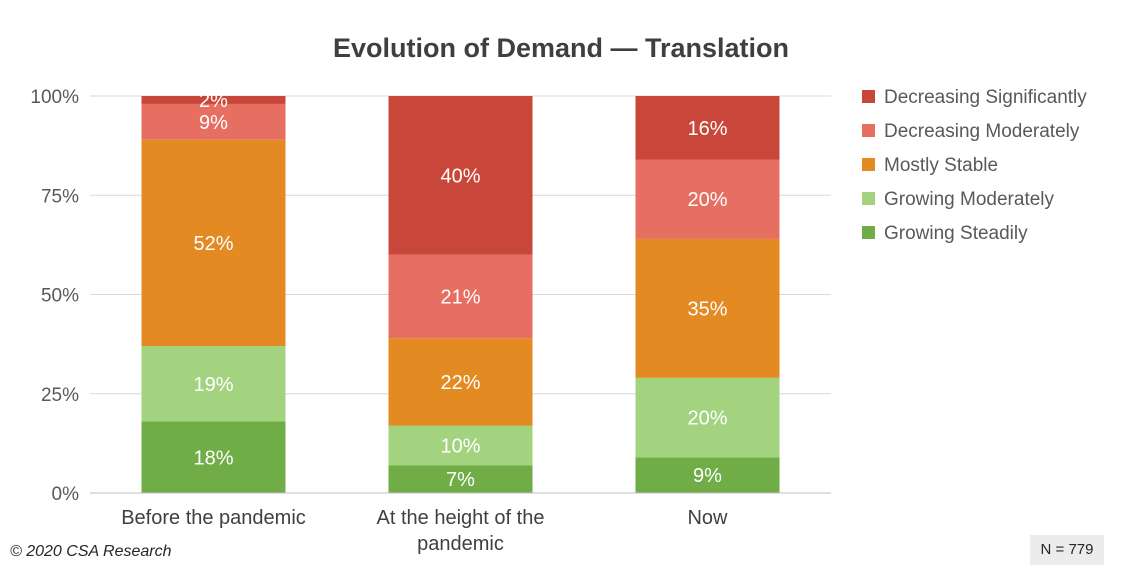  What do you see at coordinates (60, 196) in the screenshot?
I see `y-tick-label: 75%` at bounding box center [60, 196].